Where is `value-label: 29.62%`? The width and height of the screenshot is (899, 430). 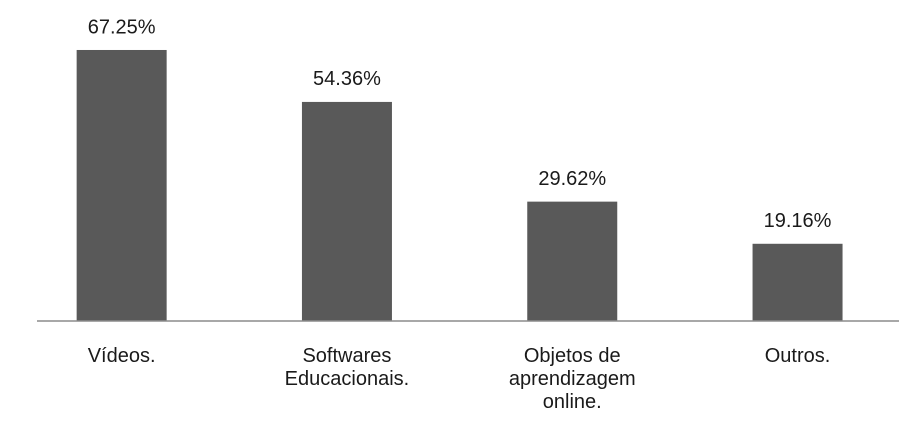 value-label: 29.62% is located at coordinates (572, 179).